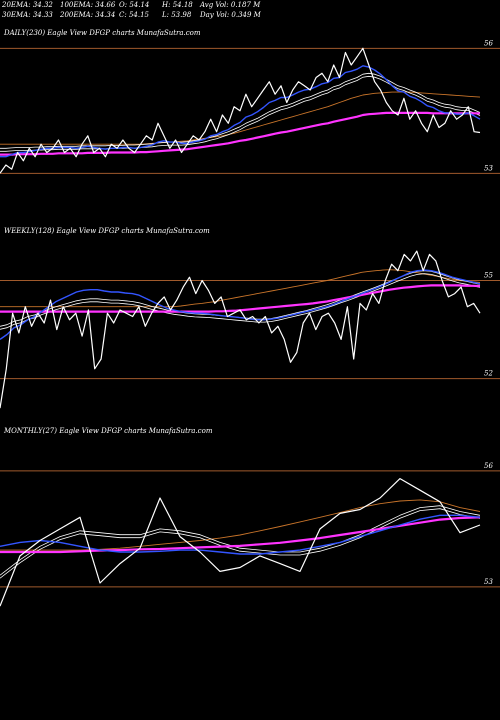 This screenshot has height=720, width=500. I want to click on ema30-readout: 30EMA: 34.33, so click(27, 15).